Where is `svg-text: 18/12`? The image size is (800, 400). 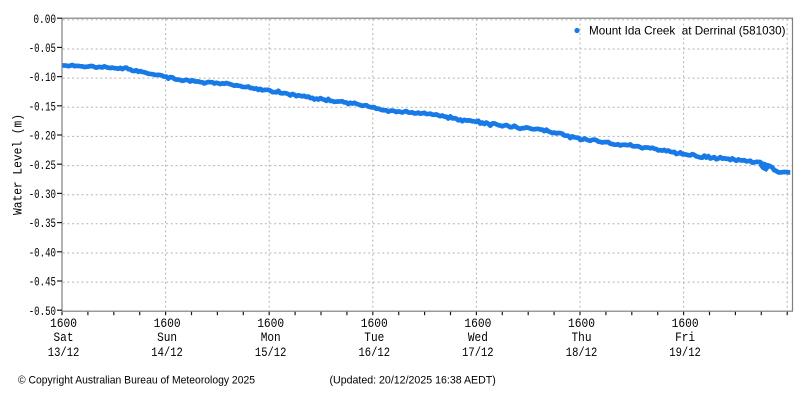
svg-text: 18/12 is located at coordinates (582, 353).